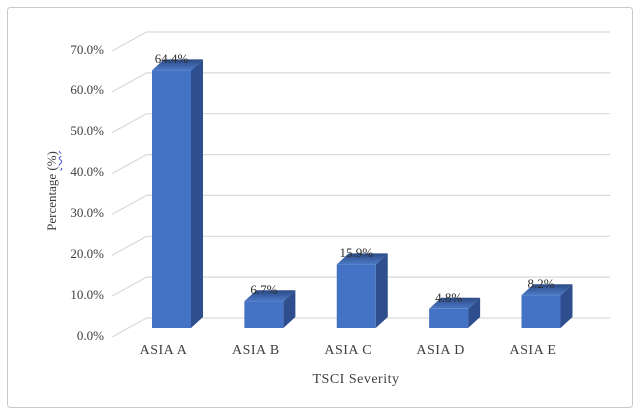 This screenshot has width=641, height=415. Describe the element at coordinates (256, 350) in the screenshot. I see `category-label-2: ASIA B` at that location.